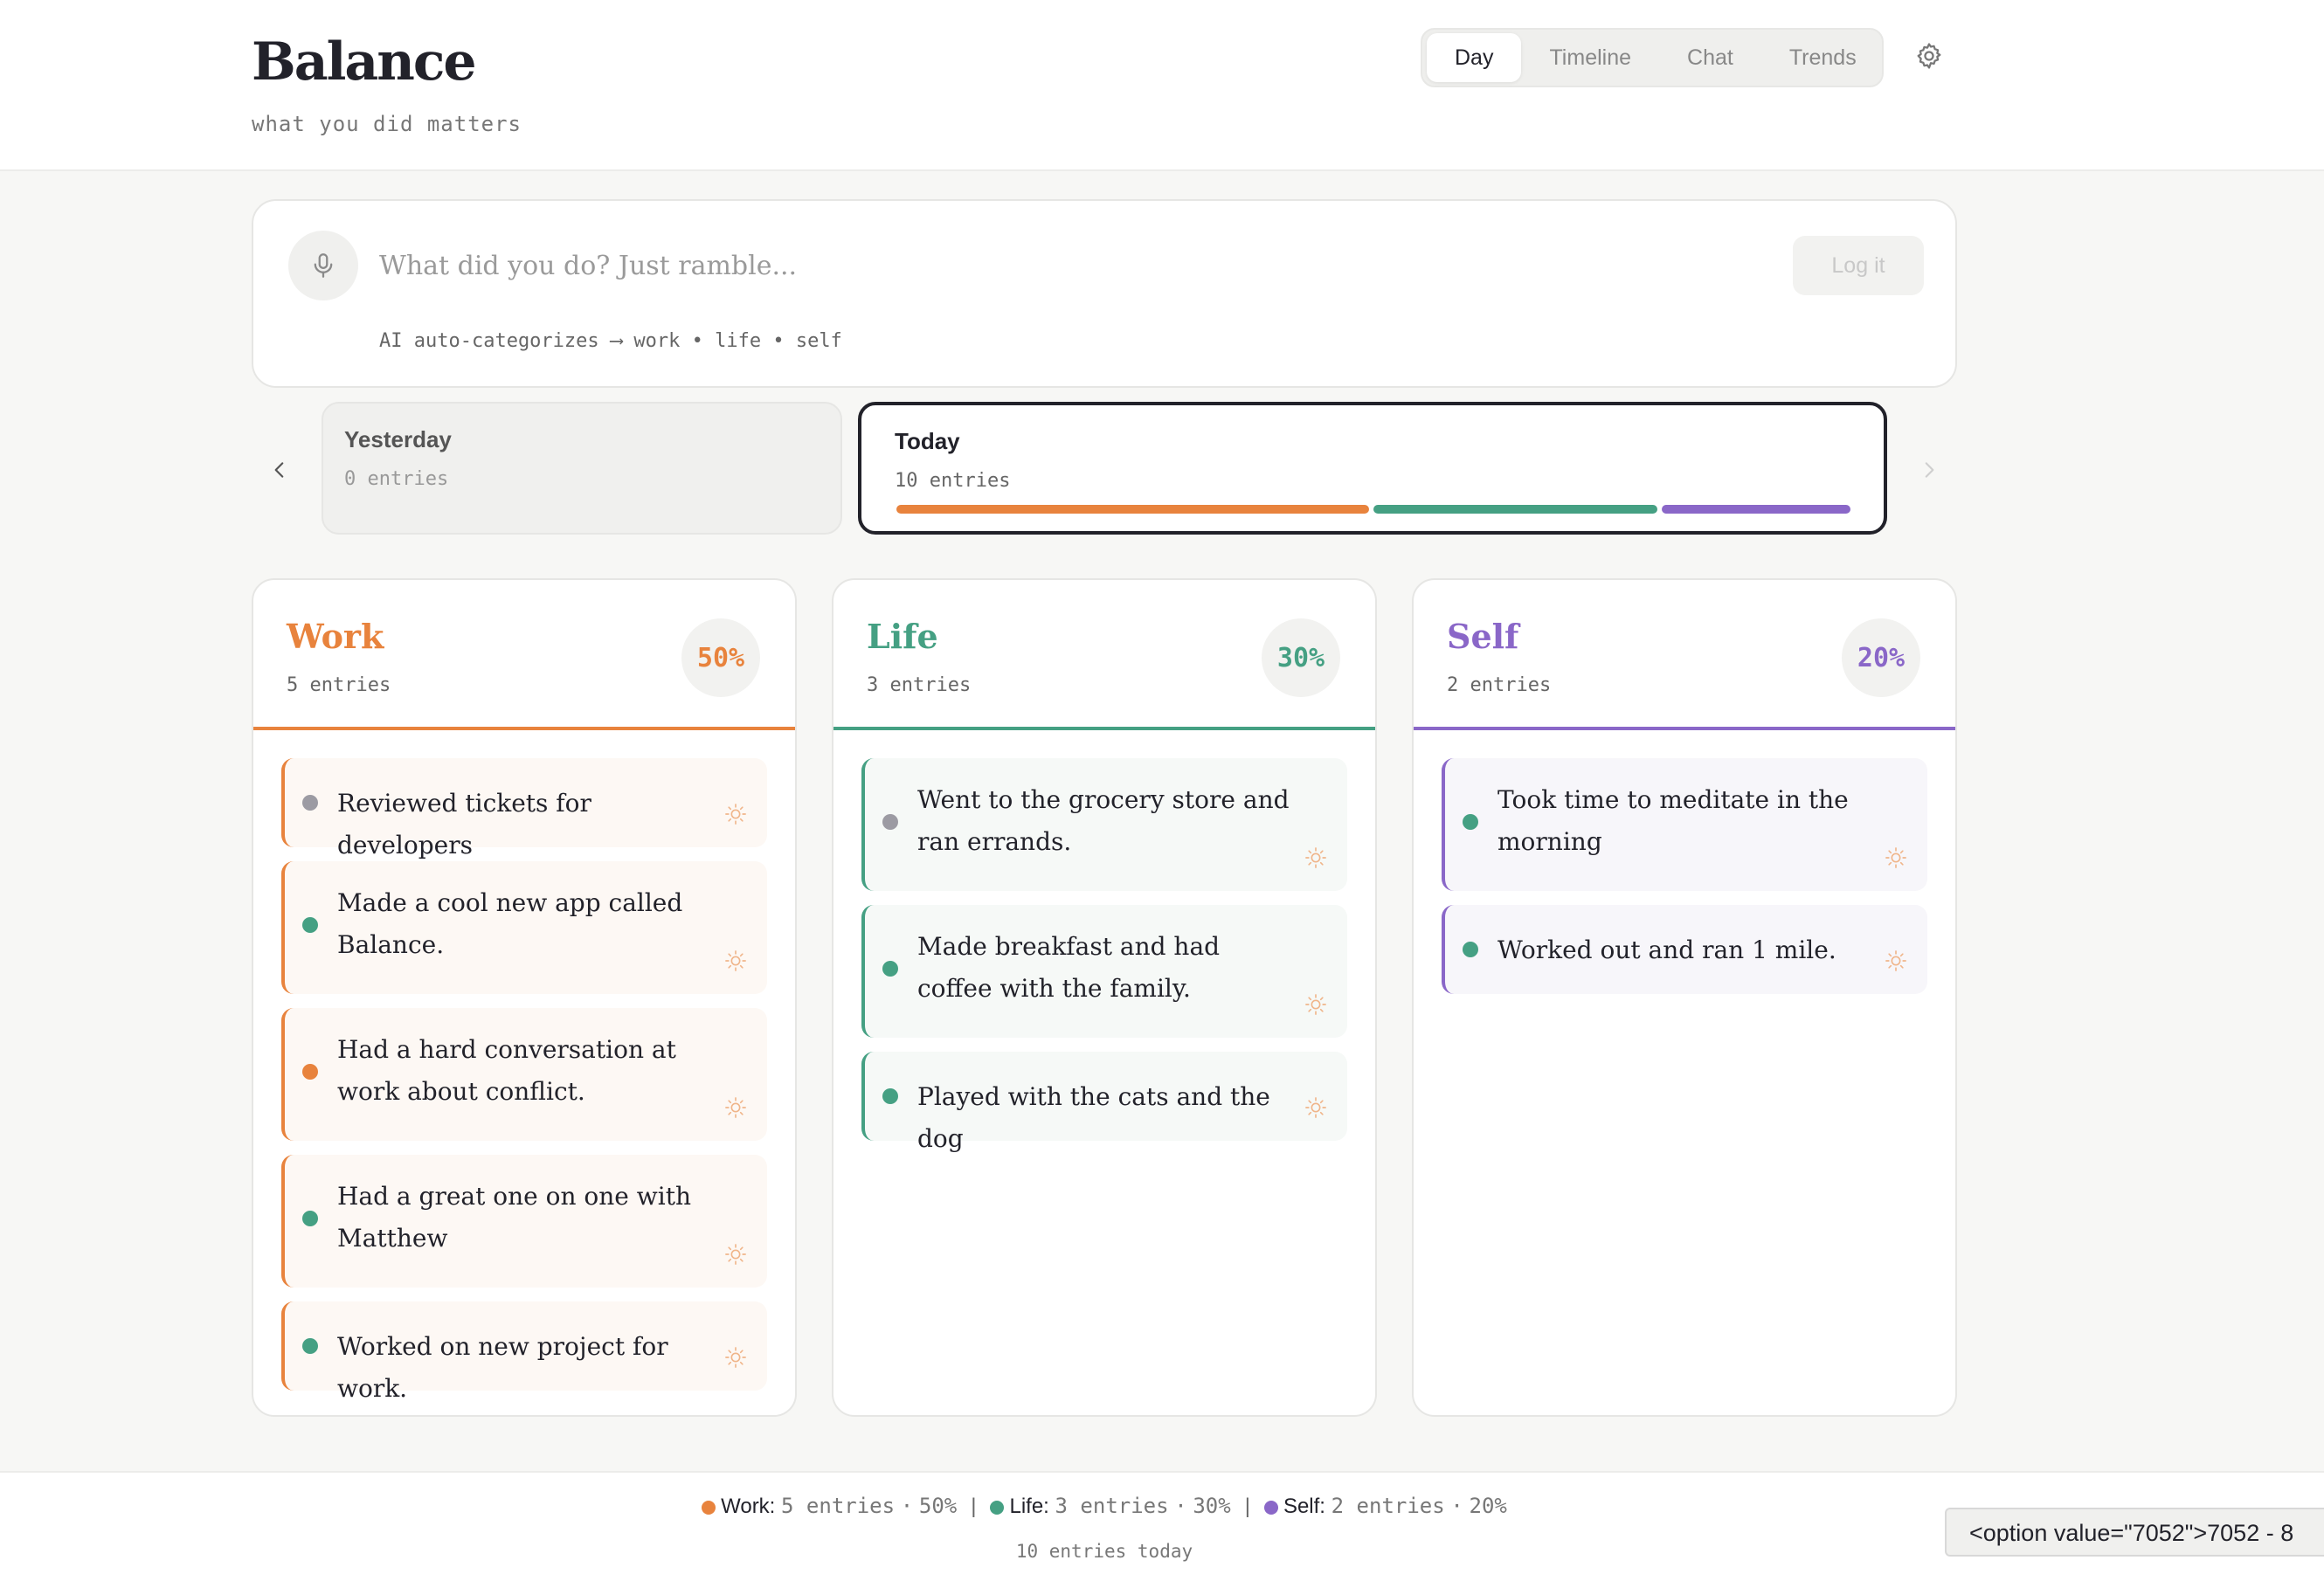  Describe the element at coordinates (339, 685) in the screenshot. I see `column-entry-count: 5 entries` at that location.